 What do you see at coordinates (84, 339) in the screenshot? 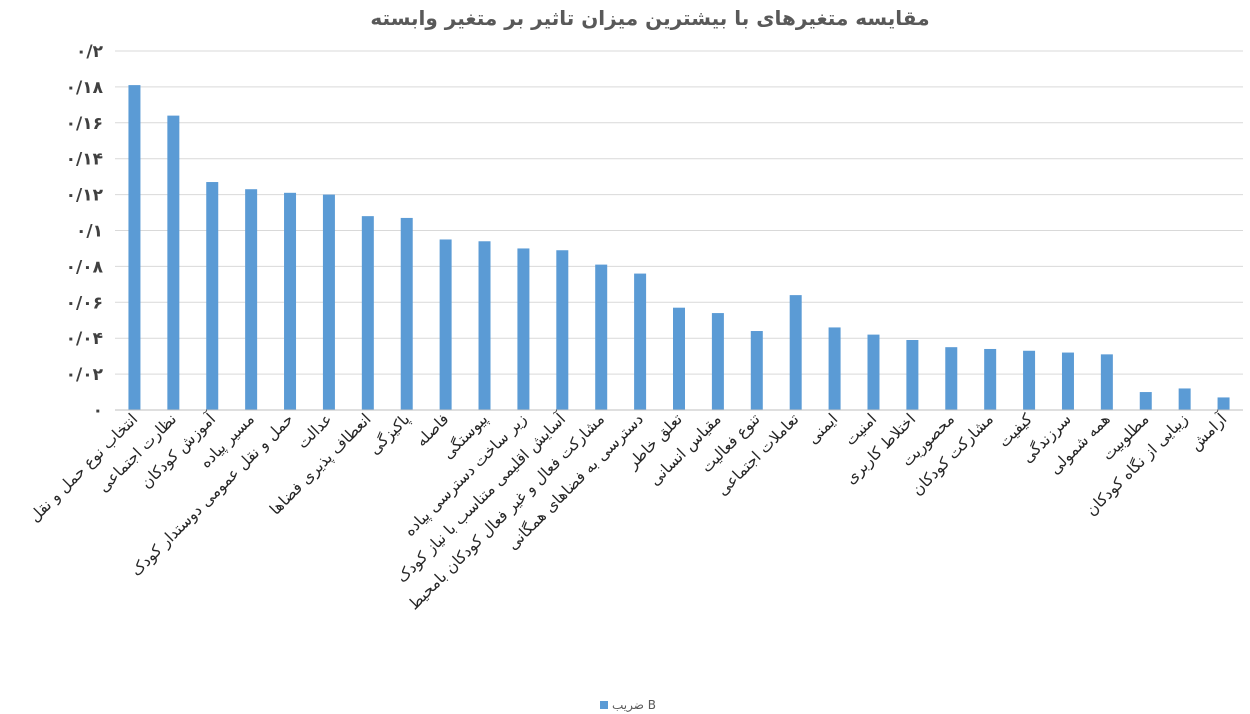
I see `y-tick-label: ۰/۰۴` at bounding box center [84, 339].